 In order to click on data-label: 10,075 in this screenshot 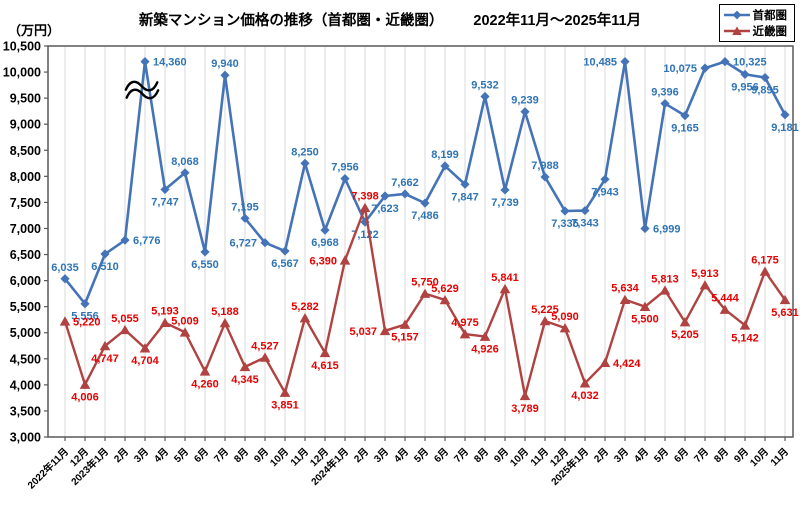, I will do `click(680, 69)`.